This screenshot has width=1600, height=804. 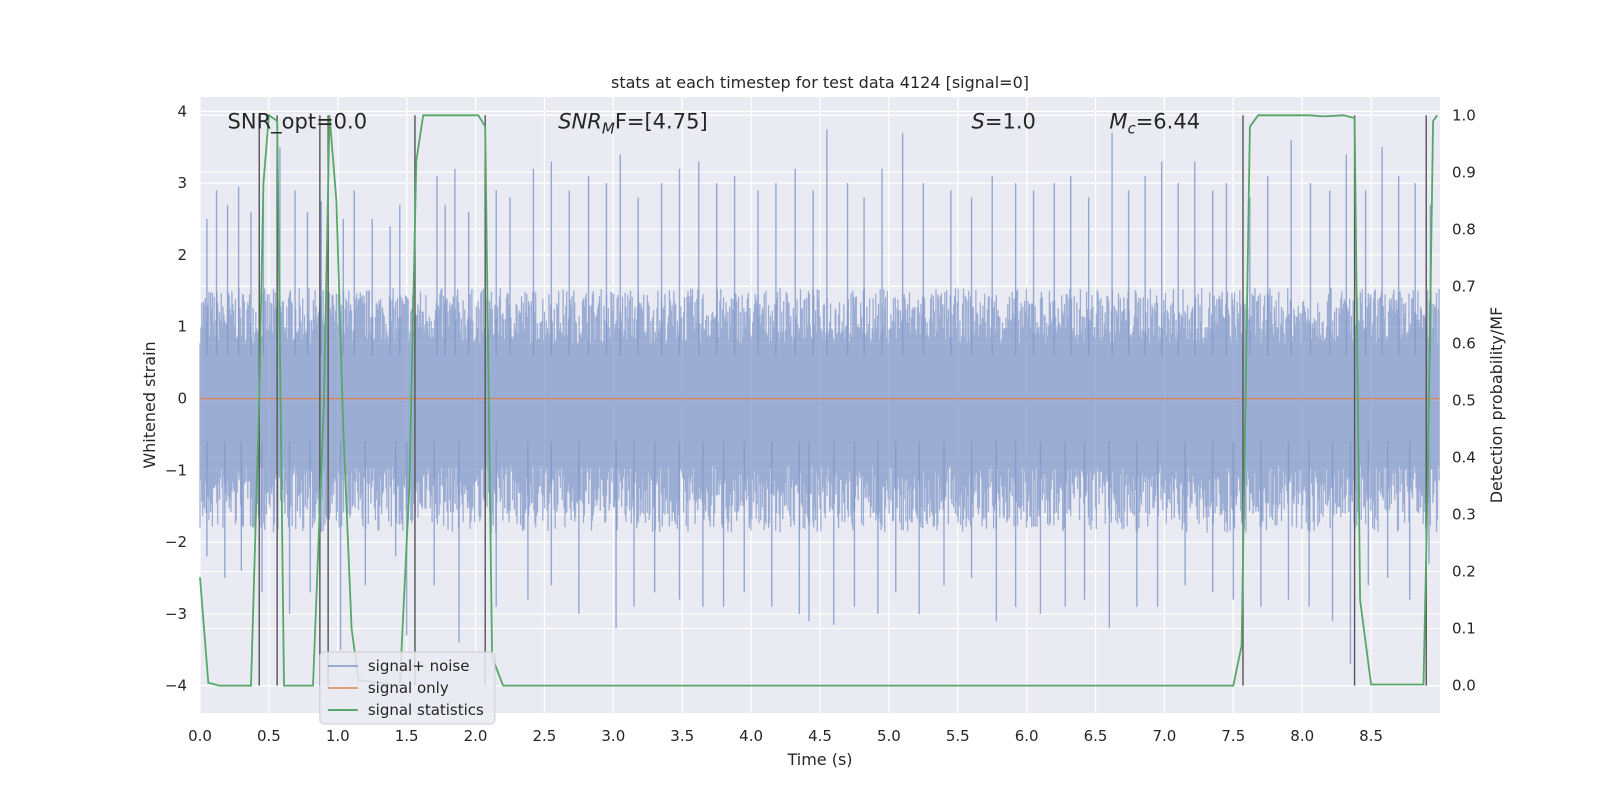 I want to click on y-left-tick-label: 0, so click(x=182, y=399).